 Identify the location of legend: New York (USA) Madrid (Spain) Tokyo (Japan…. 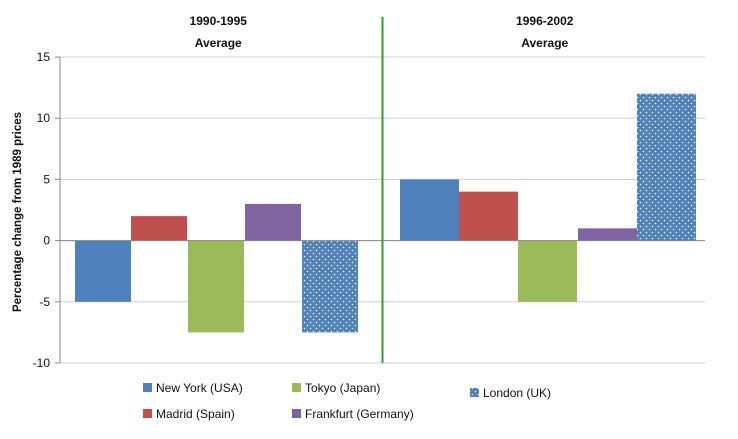
(347, 401).